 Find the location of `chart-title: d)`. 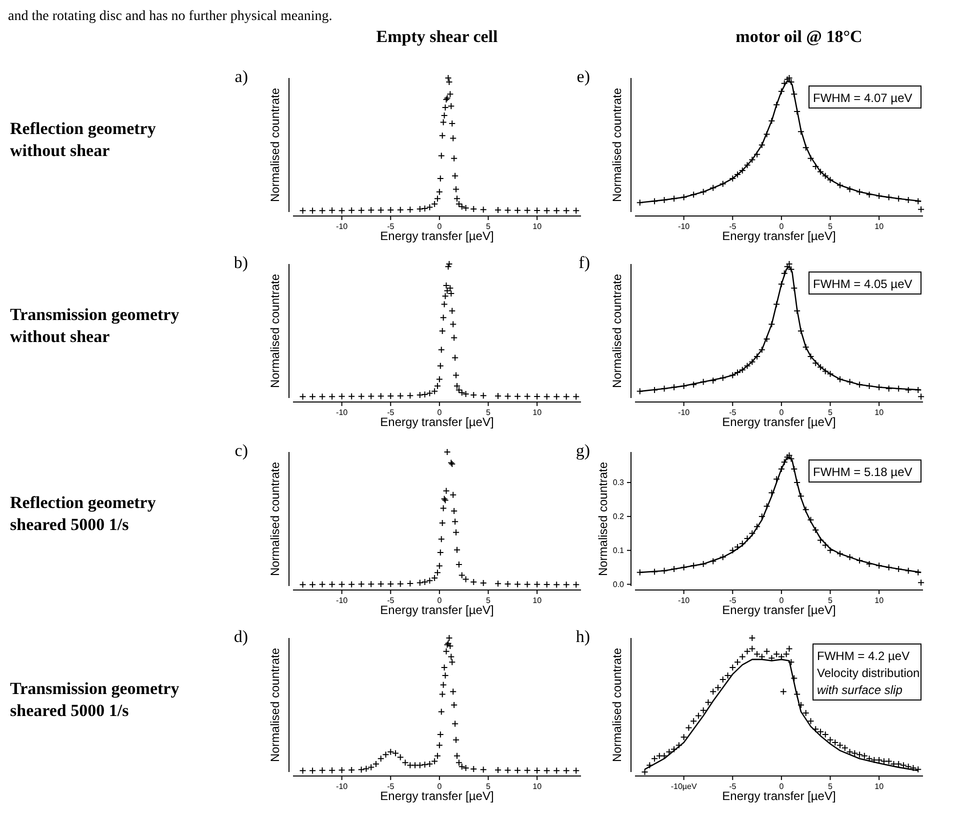

chart-title: d) is located at coordinates (241, 636).